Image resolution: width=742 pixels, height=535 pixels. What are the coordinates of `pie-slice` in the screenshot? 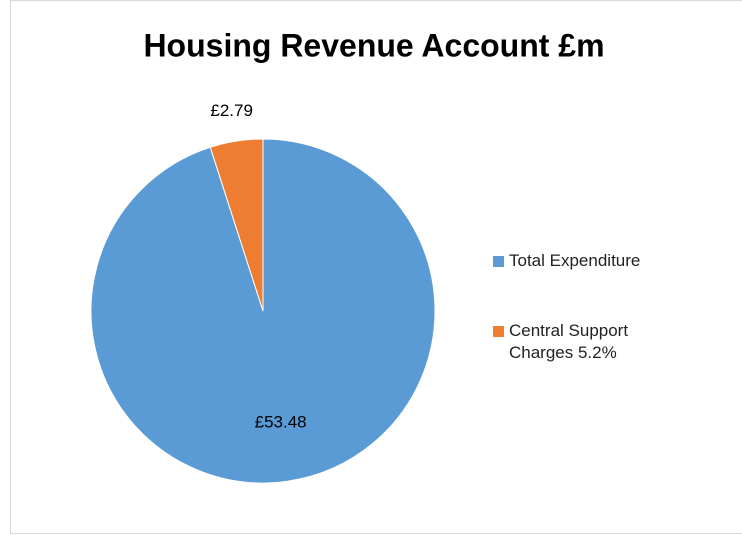 It's located at (236, 225).